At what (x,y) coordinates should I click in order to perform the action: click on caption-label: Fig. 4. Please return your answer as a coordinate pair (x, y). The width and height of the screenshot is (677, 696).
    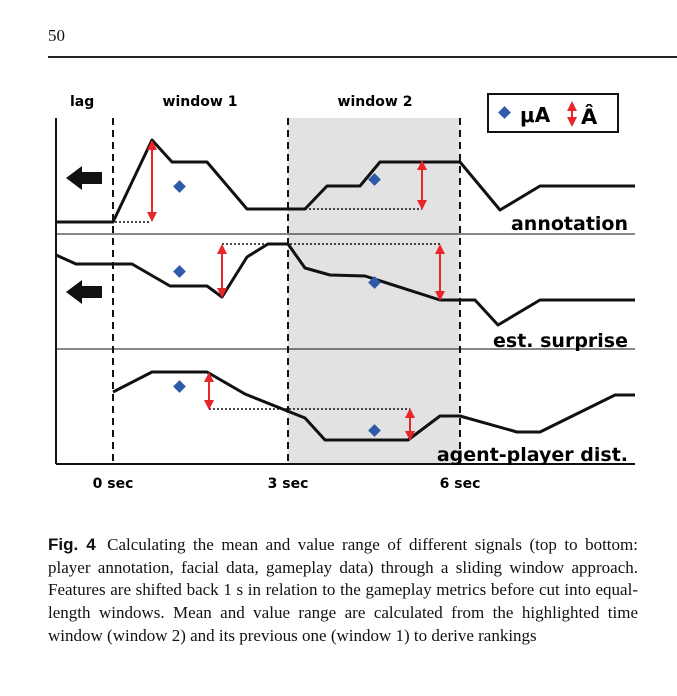
    Looking at the image, I should click on (72, 544).